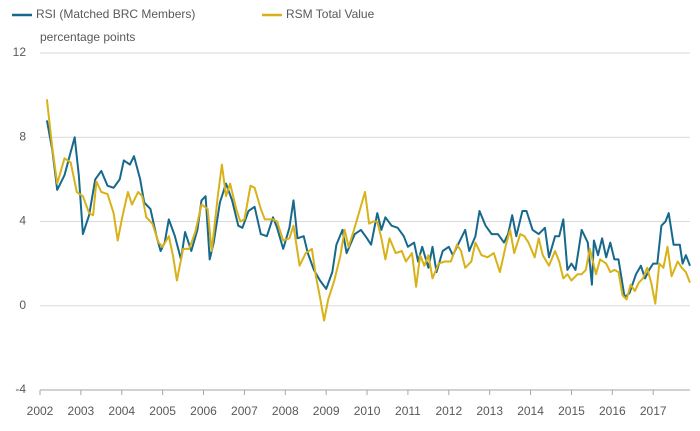 The image size is (700, 431). I want to click on y-tick-label: 4, so click(22, 221).